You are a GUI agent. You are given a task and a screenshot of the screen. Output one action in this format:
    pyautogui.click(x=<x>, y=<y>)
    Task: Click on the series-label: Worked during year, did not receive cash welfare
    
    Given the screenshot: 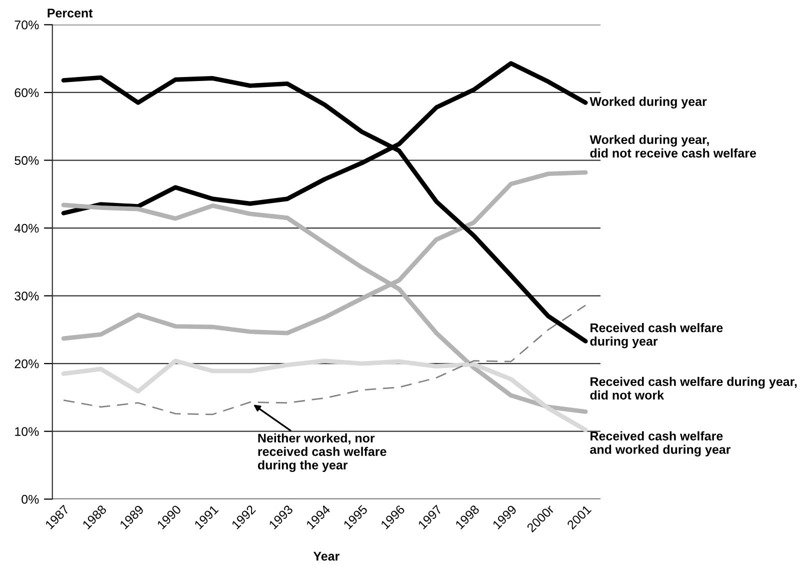 What is the action you would take?
    pyautogui.click(x=673, y=146)
    